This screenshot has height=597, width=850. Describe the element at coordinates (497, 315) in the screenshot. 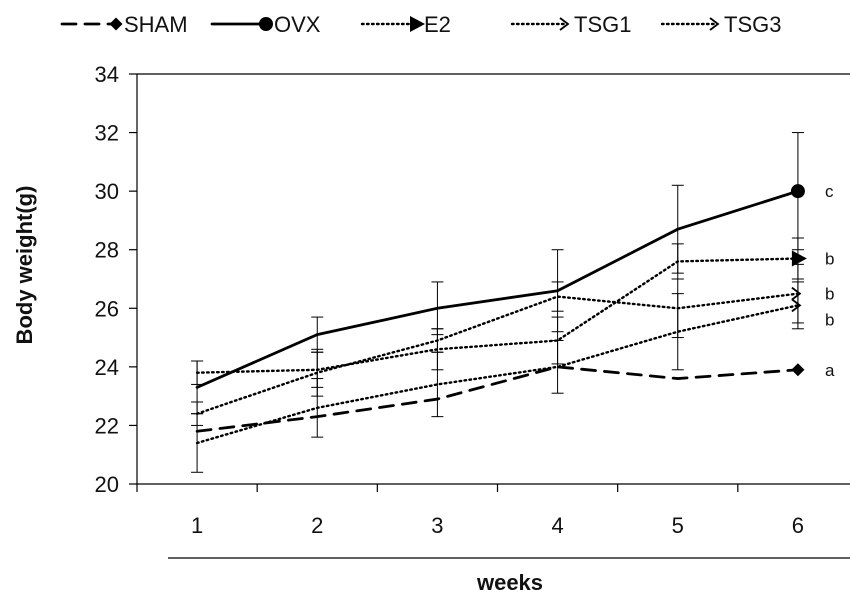

I see `series-line-e2` at that location.